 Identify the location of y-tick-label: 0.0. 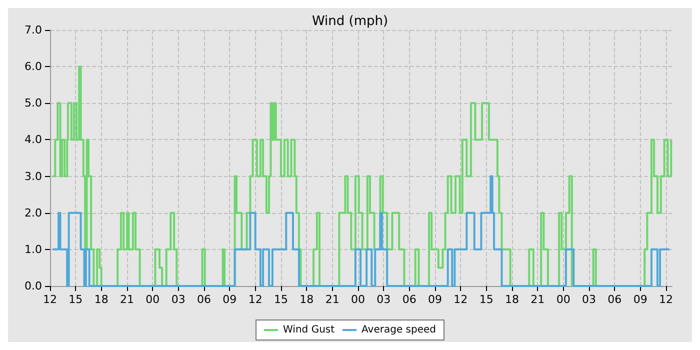
(33, 286).